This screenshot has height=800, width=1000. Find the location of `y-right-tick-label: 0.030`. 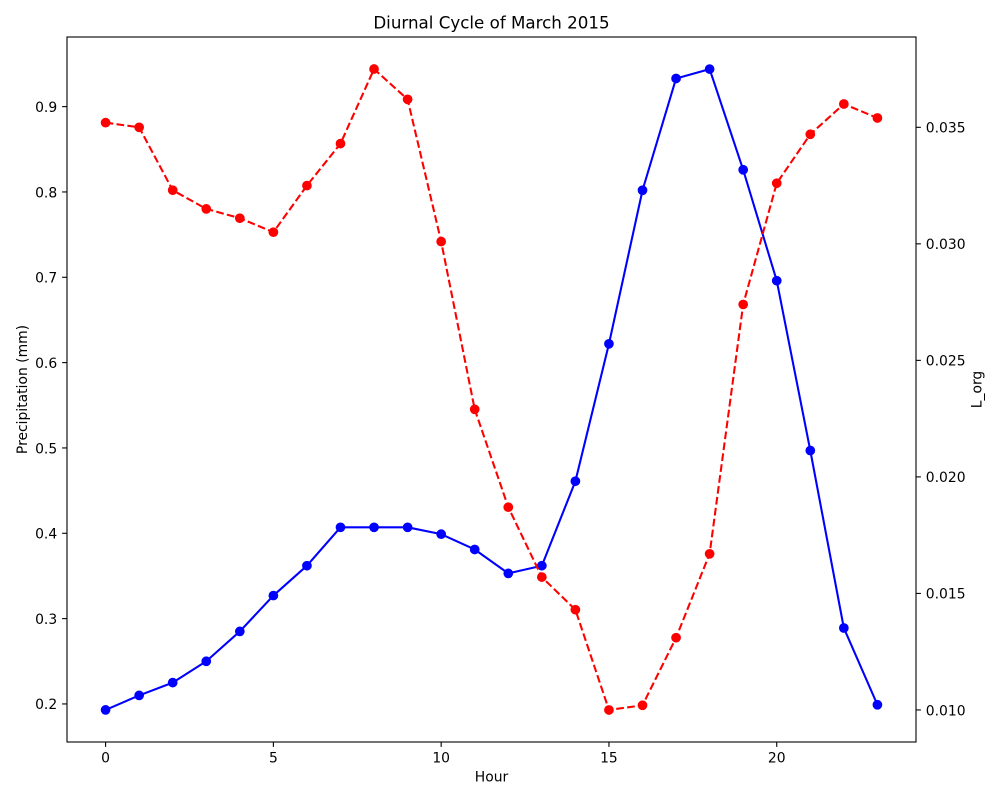

y-right-tick-label: 0.030 is located at coordinates (946, 245).